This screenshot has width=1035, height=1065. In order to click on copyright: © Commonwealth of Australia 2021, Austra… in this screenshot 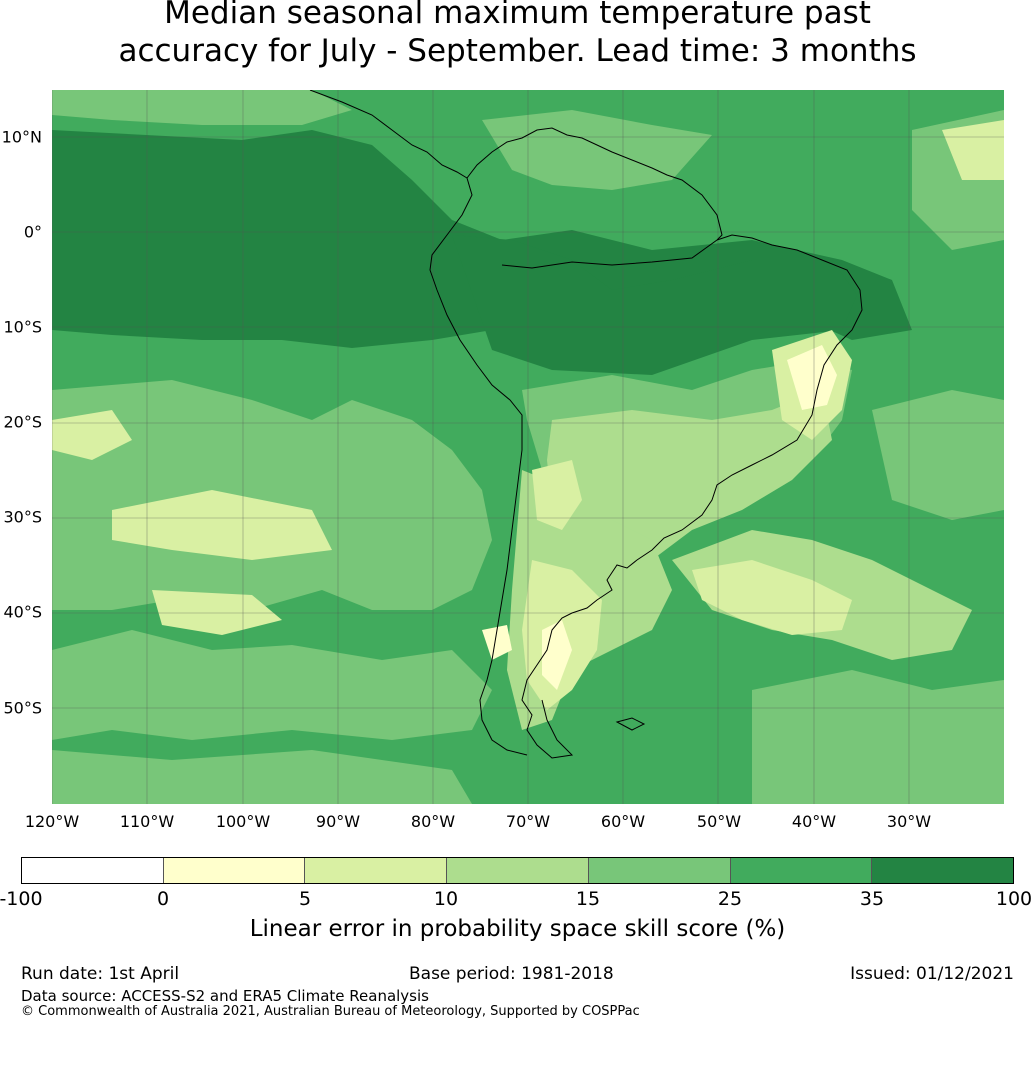, I will do `click(330, 1011)`.